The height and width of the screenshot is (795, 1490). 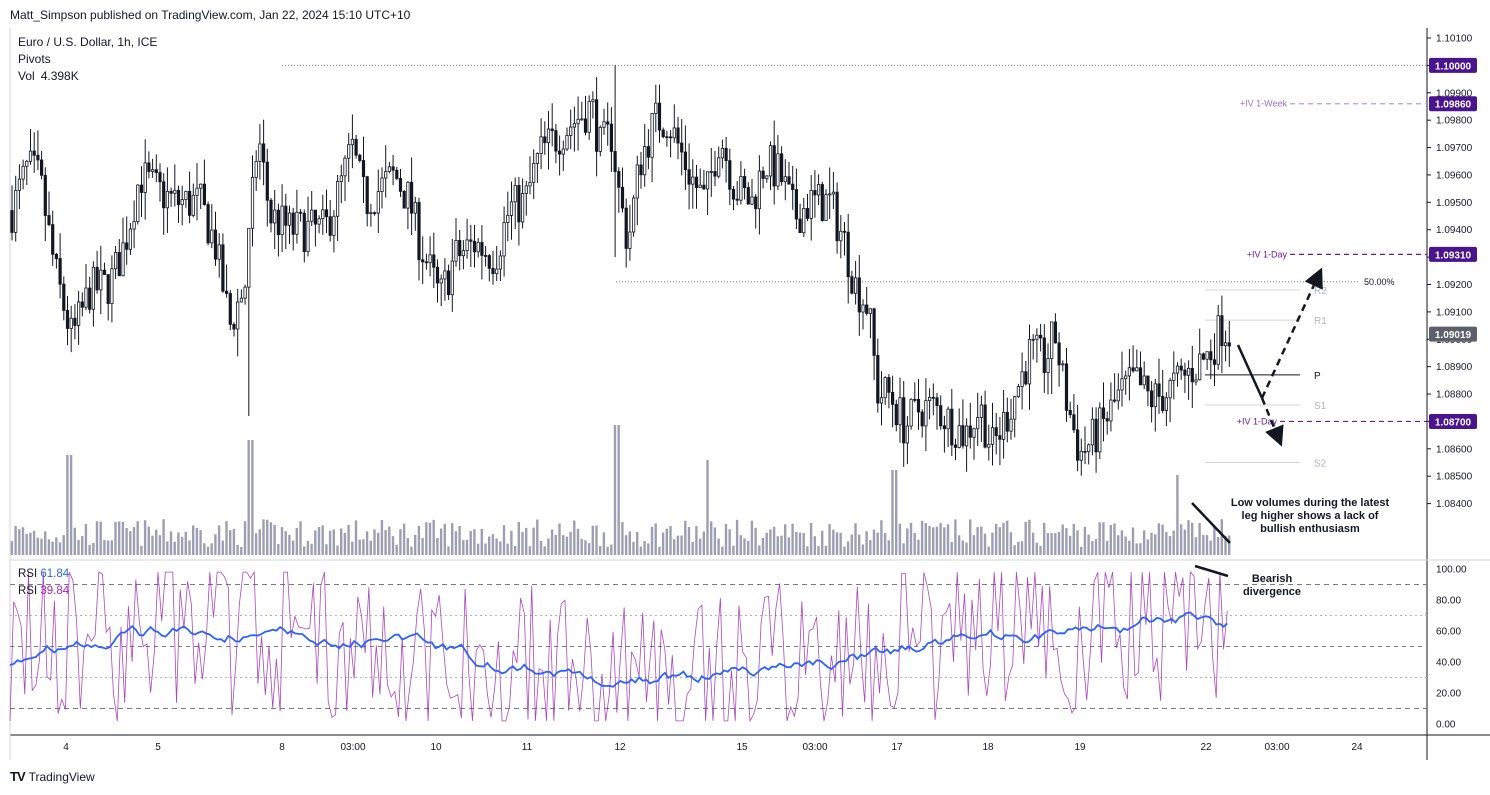 What do you see at coordinates (1264, 104) in the screenshot?
I see `iv-label: +IV 1-Week` at bounding box center [1264, 104].